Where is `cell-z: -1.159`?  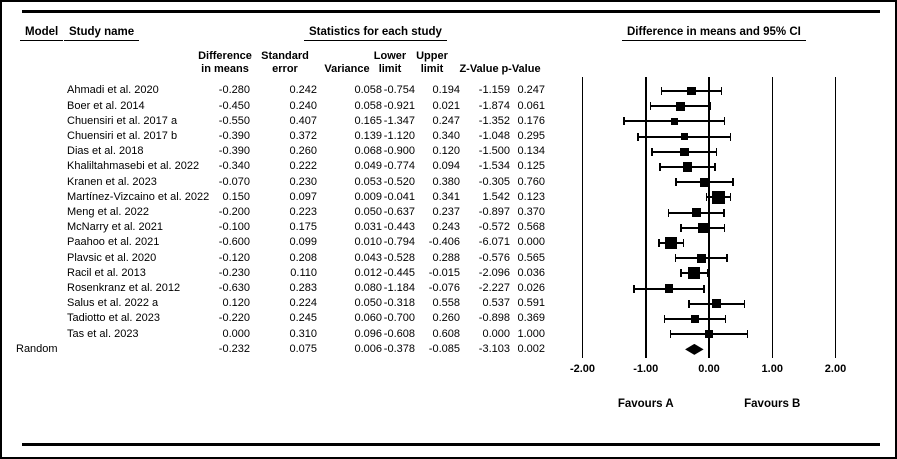 cell-z: -1.159 is located at coordinates (494, 90).